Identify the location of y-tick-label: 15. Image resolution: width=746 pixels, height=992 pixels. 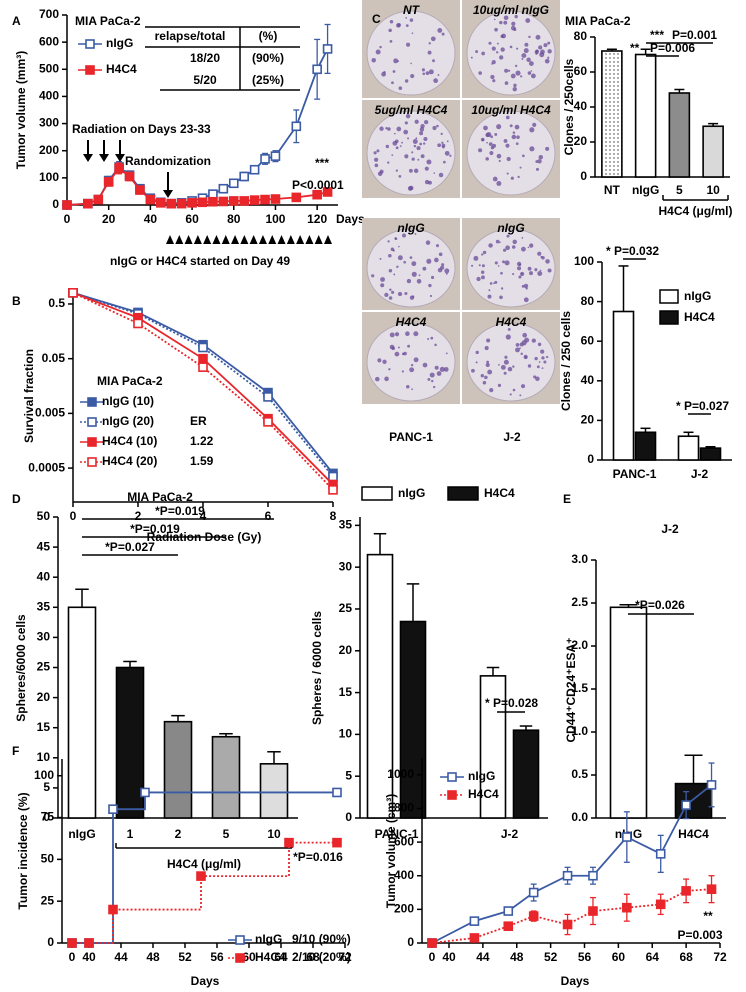
(44, 727).